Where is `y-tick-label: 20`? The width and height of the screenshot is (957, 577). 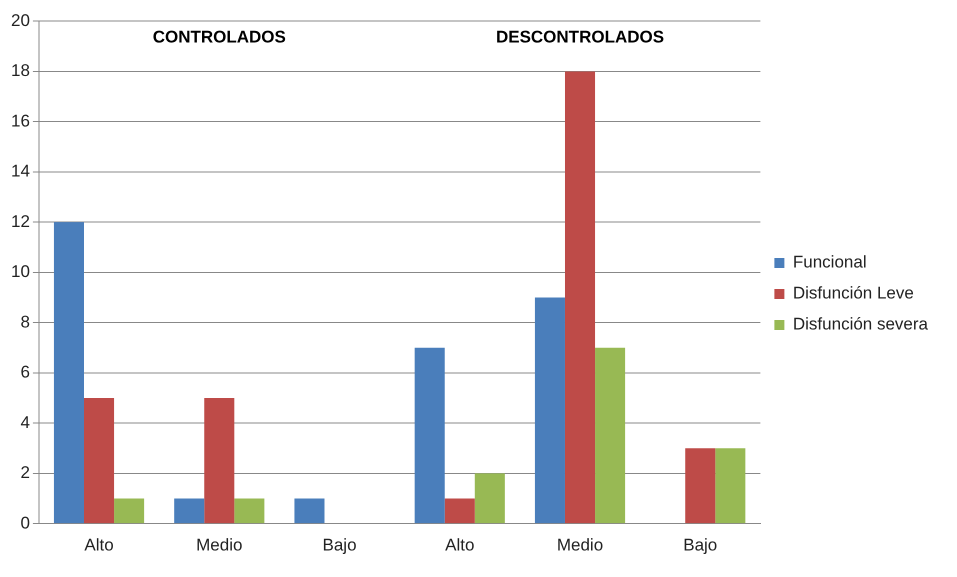
y-tick-label: 20 is located at coordinates (20, 20).